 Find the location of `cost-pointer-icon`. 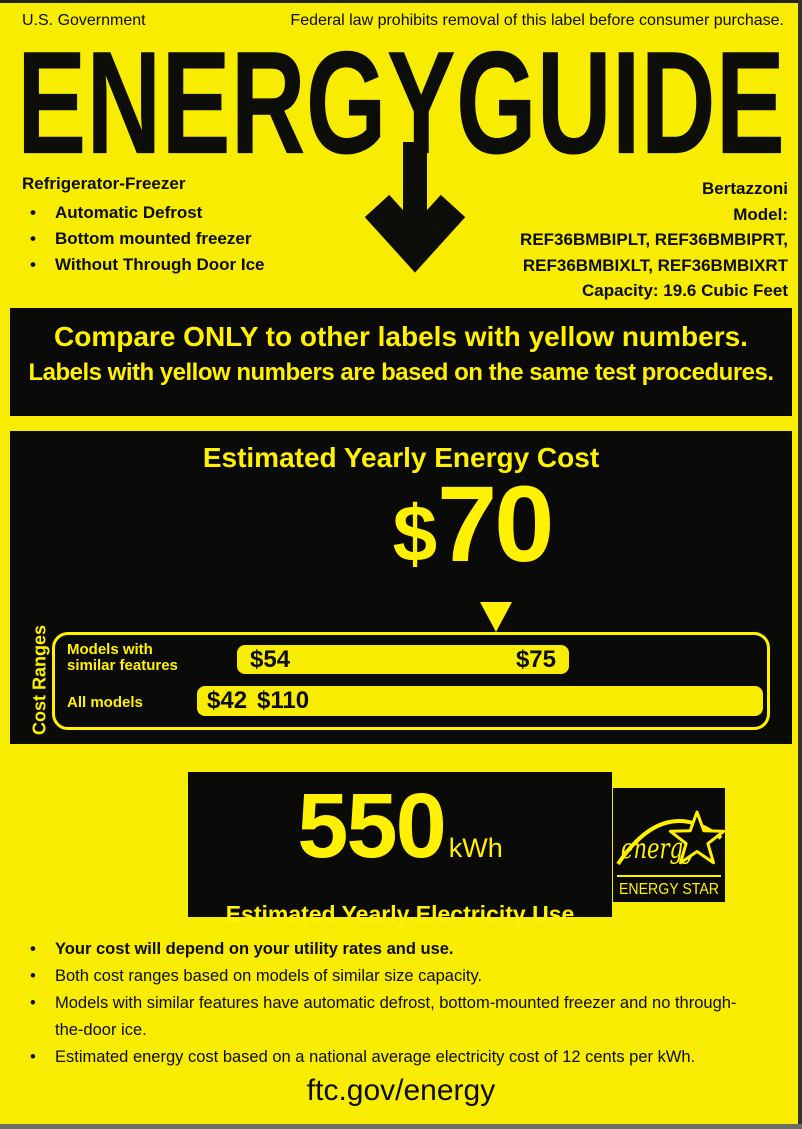

cost-pointer-icon is located at coordinates (496, 617).